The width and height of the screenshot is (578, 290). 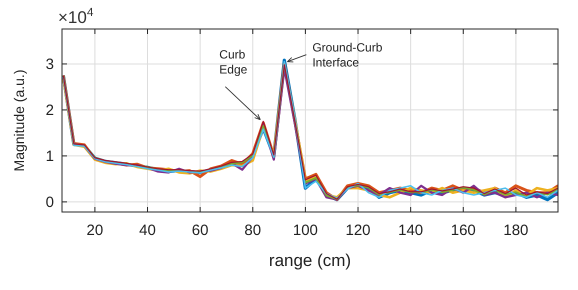 What do you see at coordinates (358, 230) in the screenshot?
I see `x-tick-label: 120` at bounding box center [358, 230].